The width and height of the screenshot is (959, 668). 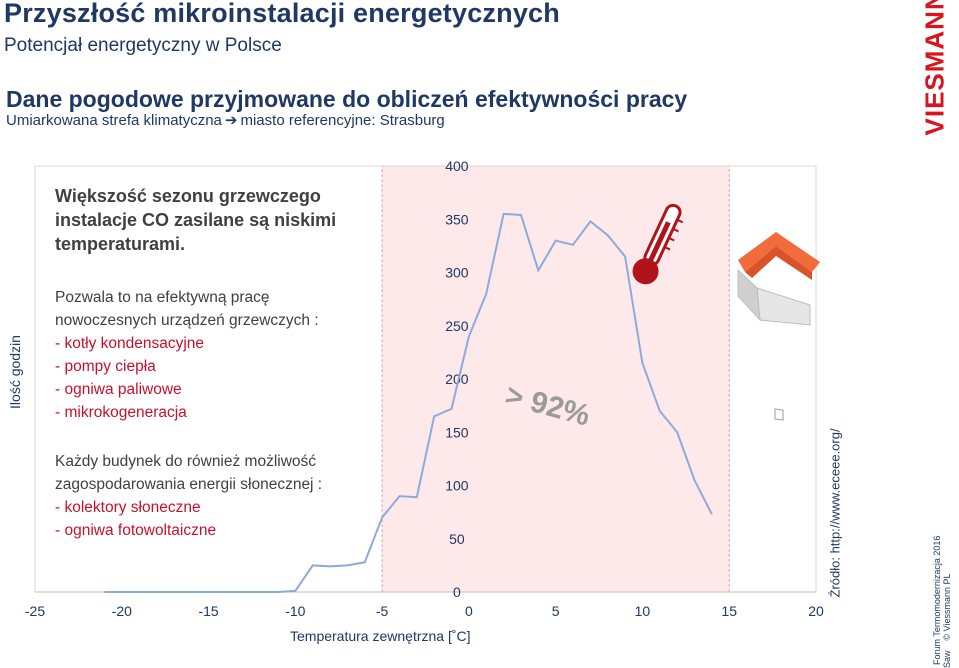 I want to click on subheading-left: Umiarkowana strefa klimatyczna, so click(x=114, y=120).